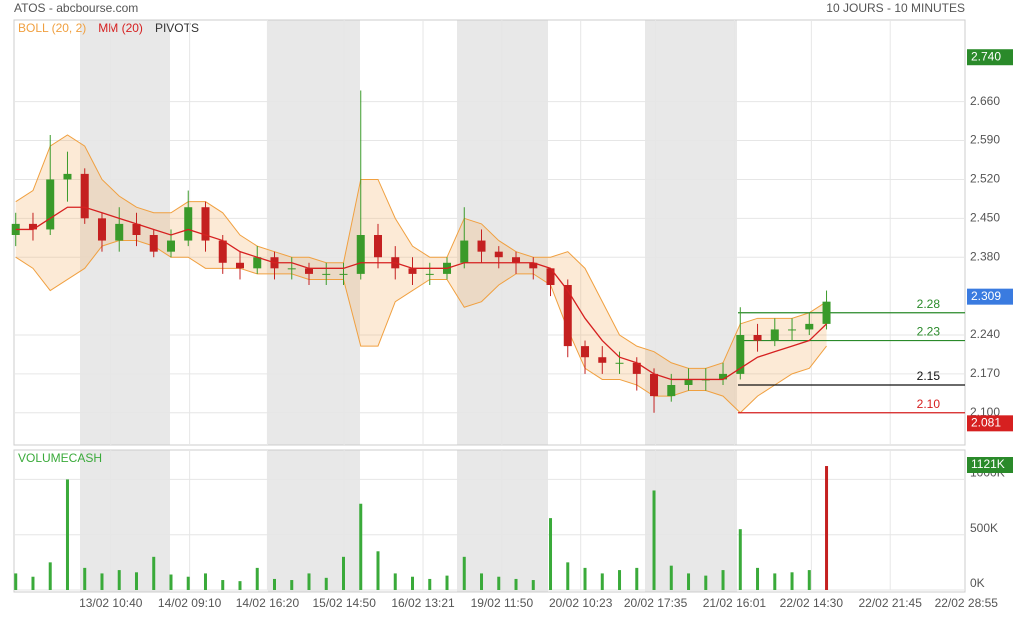  Describe the element at coordinates (177, 28) in the screenshot. I see `legend-entry: PIVOTS` at that location.